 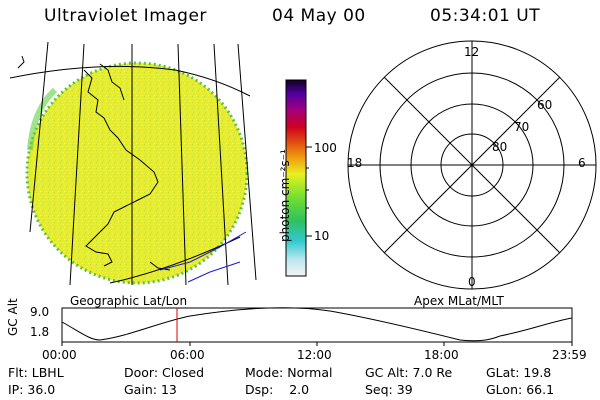 I want to click on info-ip: IP: 36.0, so click(x=31, y=389).